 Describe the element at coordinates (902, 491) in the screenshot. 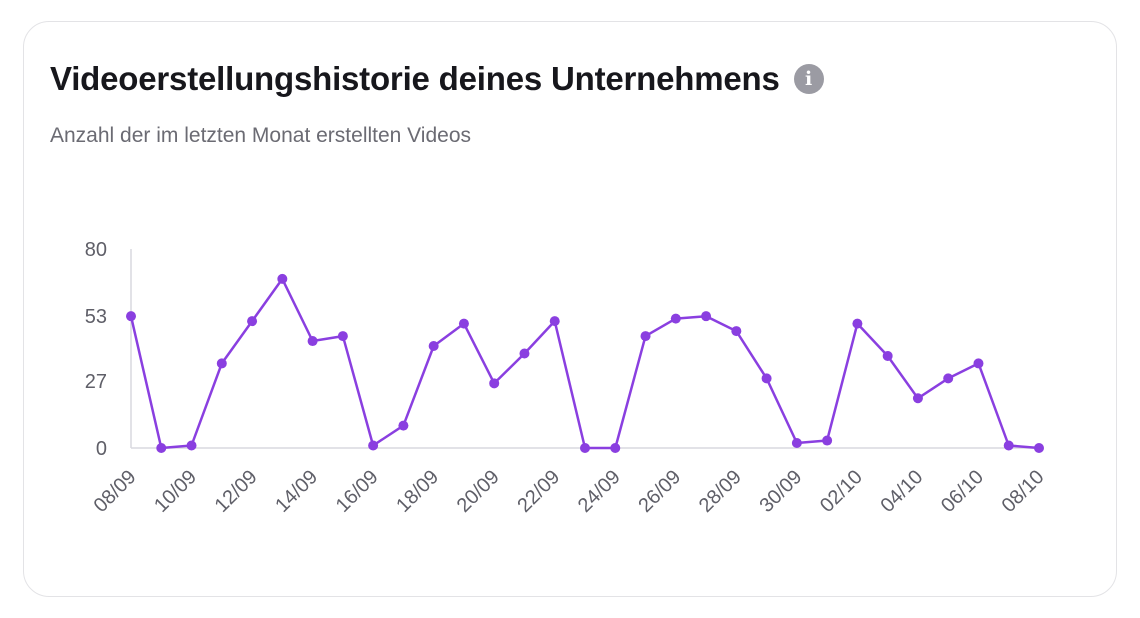

I see `x-tick-label: 04/10` at that location.